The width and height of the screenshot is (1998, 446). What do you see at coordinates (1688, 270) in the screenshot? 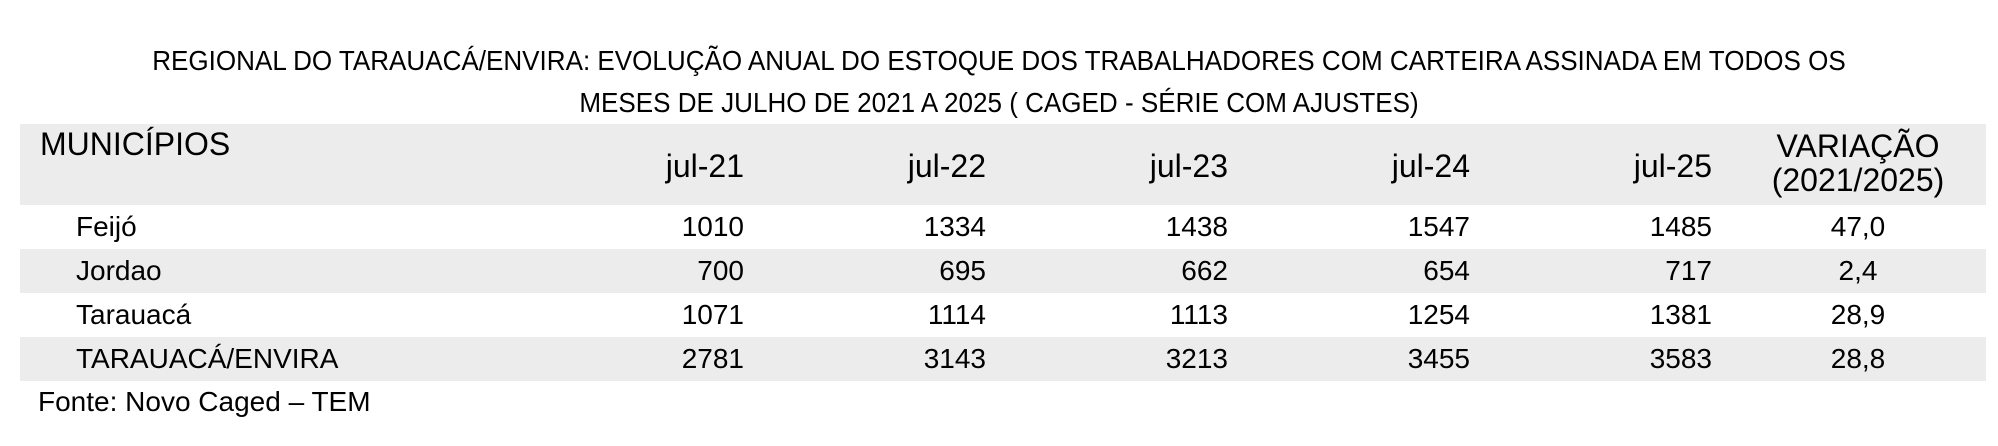
I see `stock-value-cell: 717` at bounding box center [1688, 270].